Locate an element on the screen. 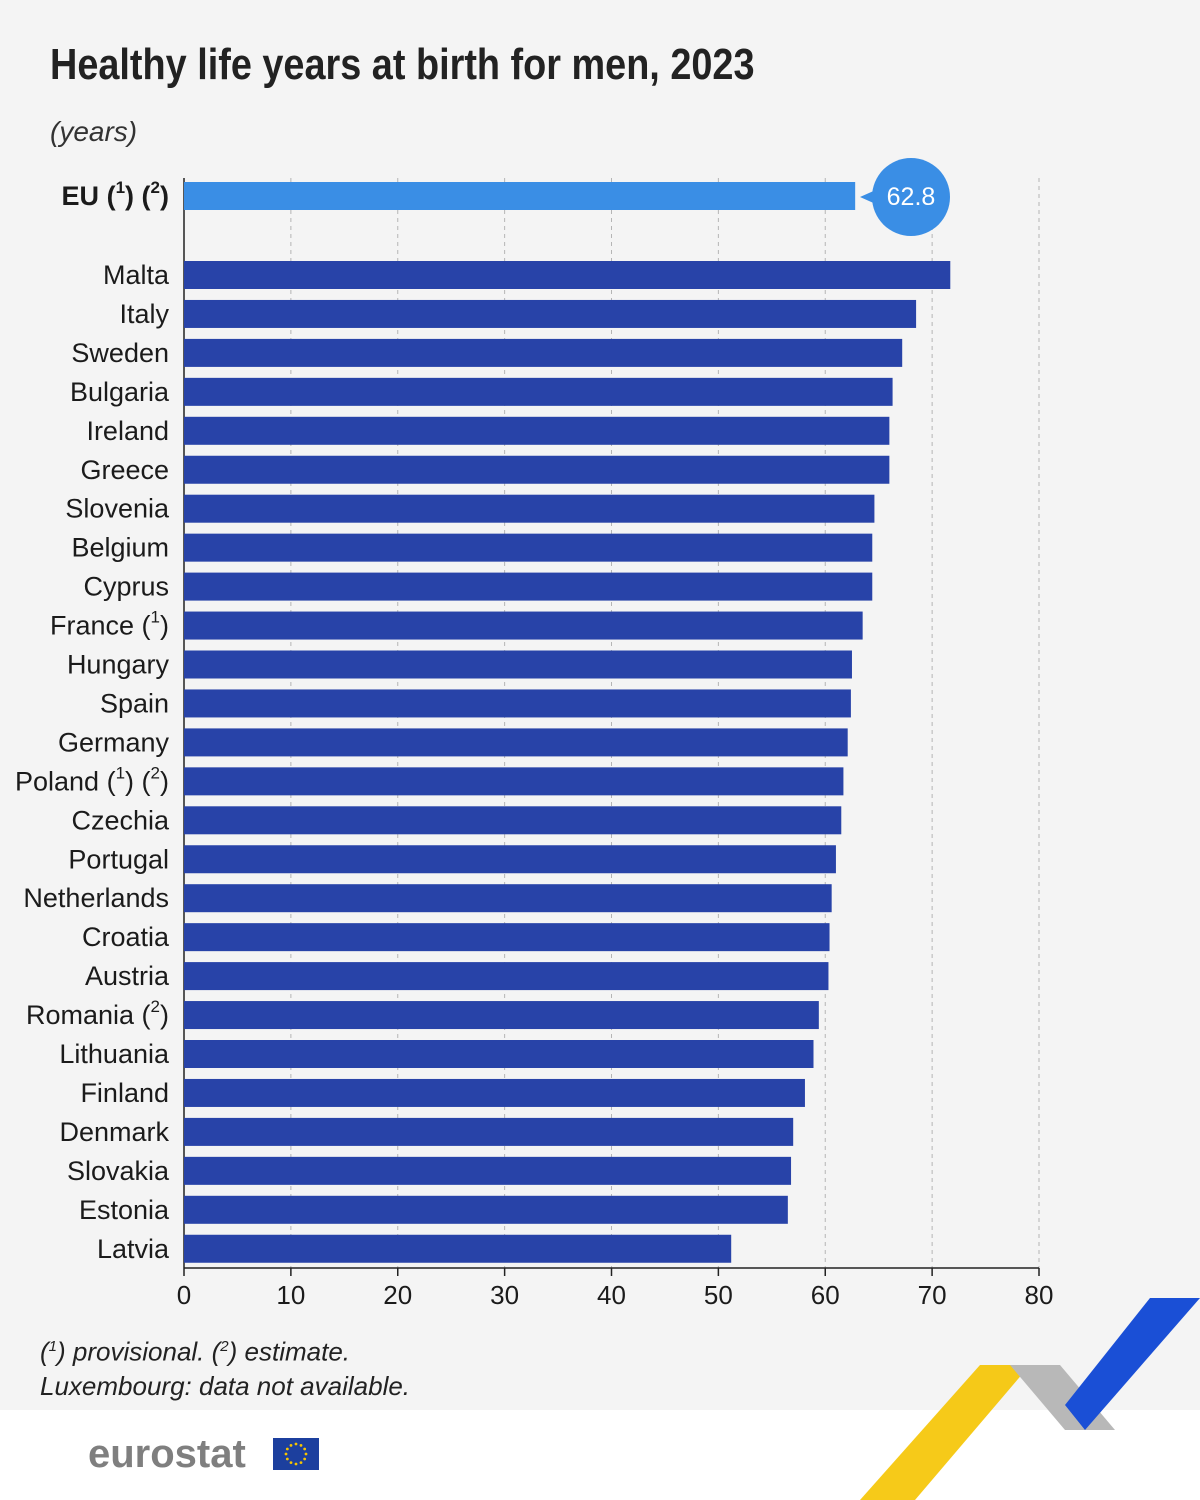  eurostat-logo-text: eurostat is located at coordinates (167, 1454).